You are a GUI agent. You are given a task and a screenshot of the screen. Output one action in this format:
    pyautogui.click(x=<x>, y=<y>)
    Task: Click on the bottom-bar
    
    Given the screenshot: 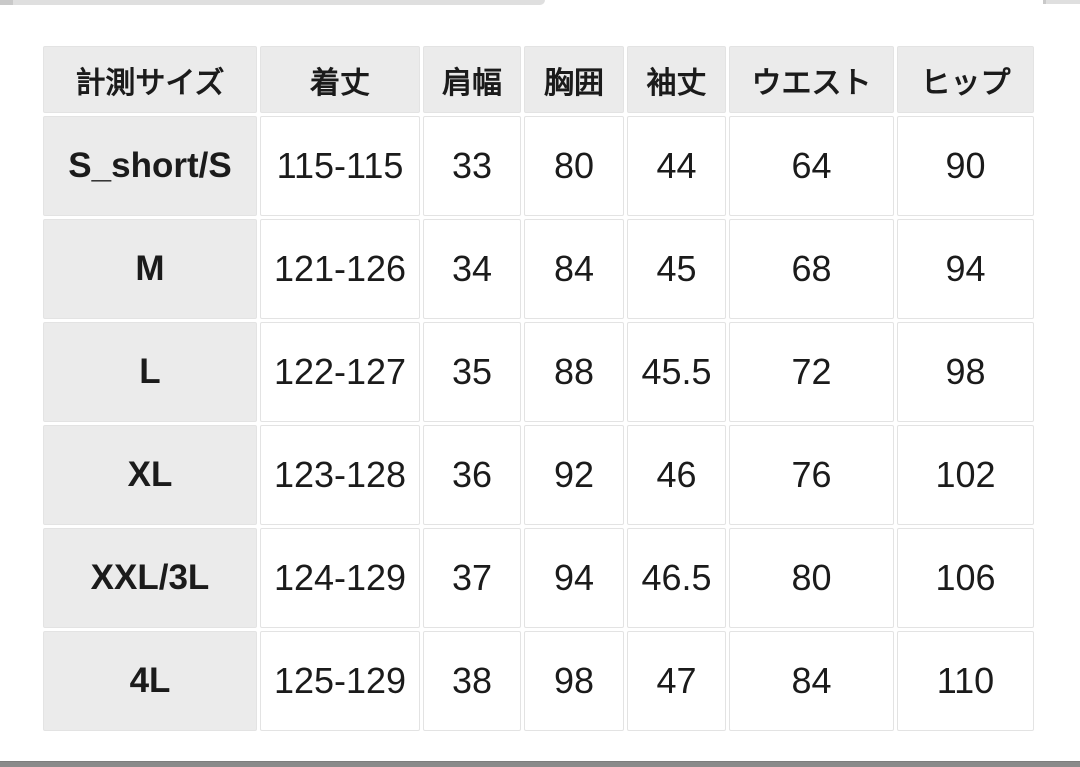 What is the action you would take?
    pyautogui.click(x=540, y=764)
    